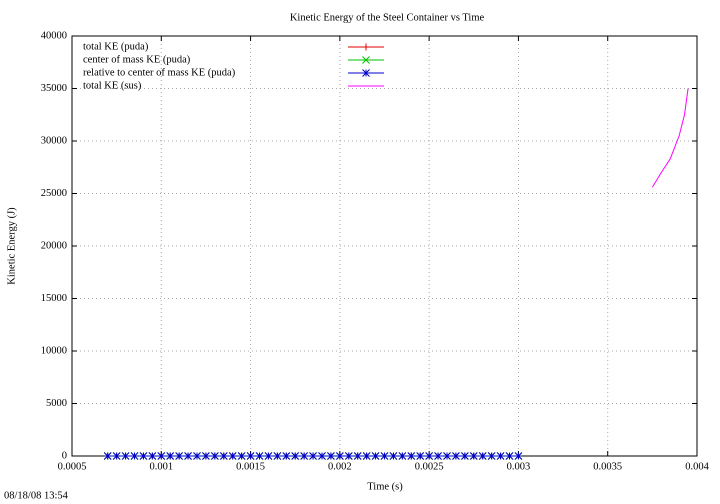  What do you see at coordinates (11, 246) in the screenshot?
I see `y-axis-label: Kinetic Energy (J)` at bounding box center [11, 246].